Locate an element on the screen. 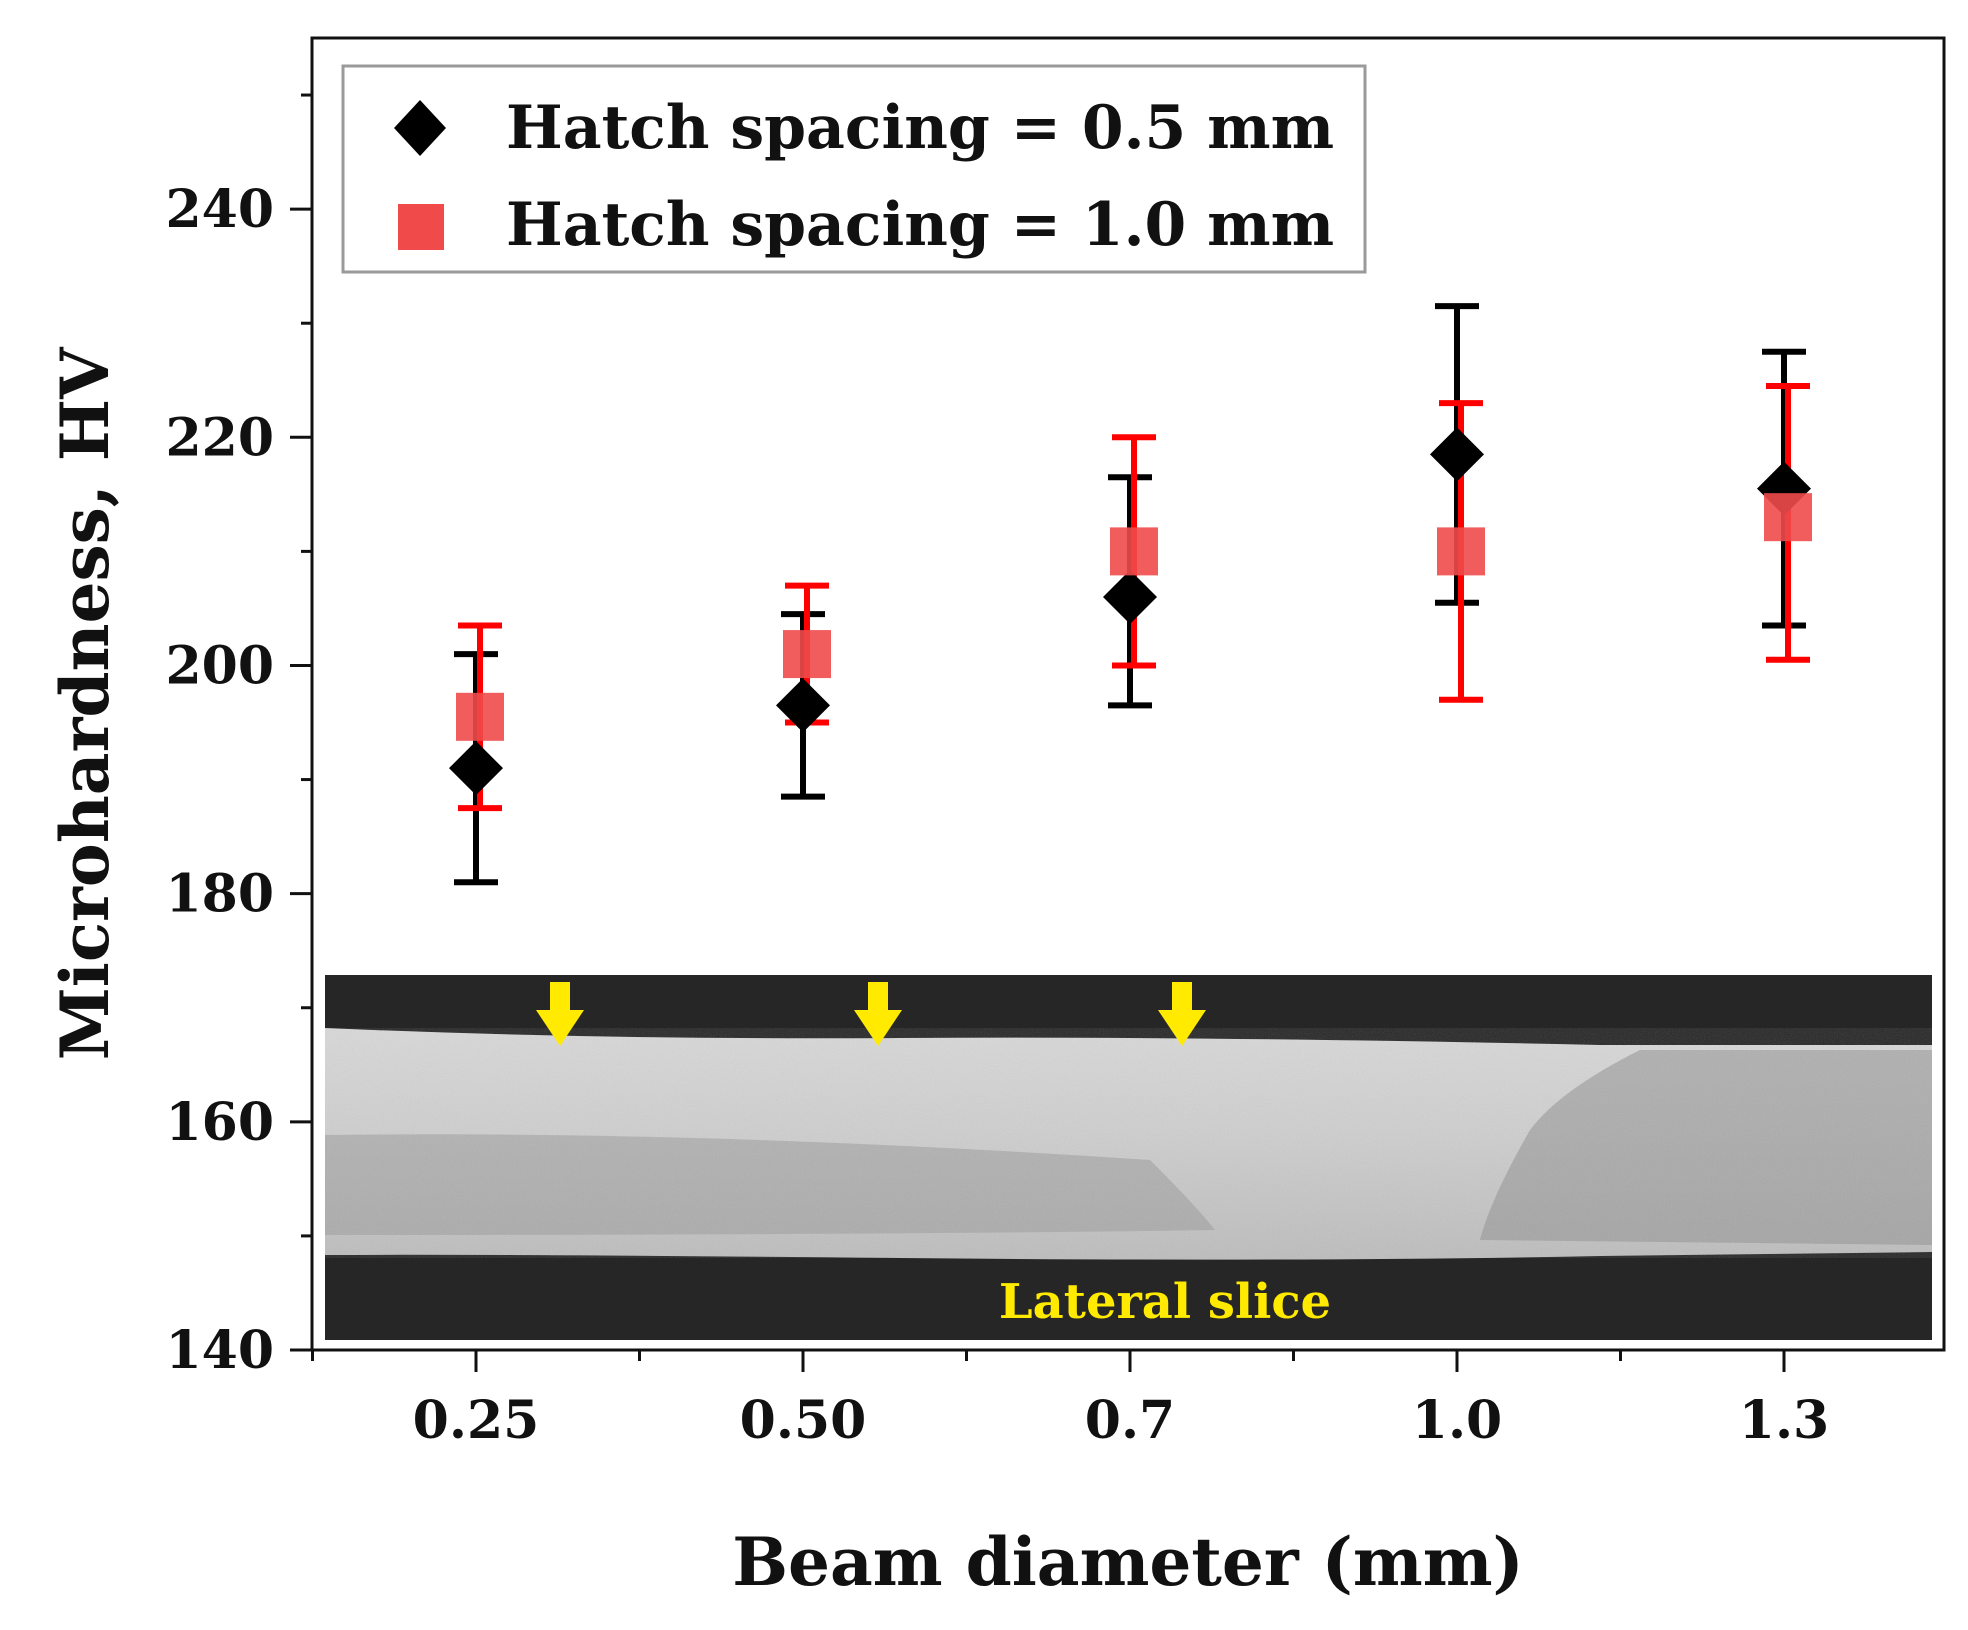 The width and height of the screenshot is (1968, 1630). x-tick-label: 1.0 is located at coordinates (1457, 1420).